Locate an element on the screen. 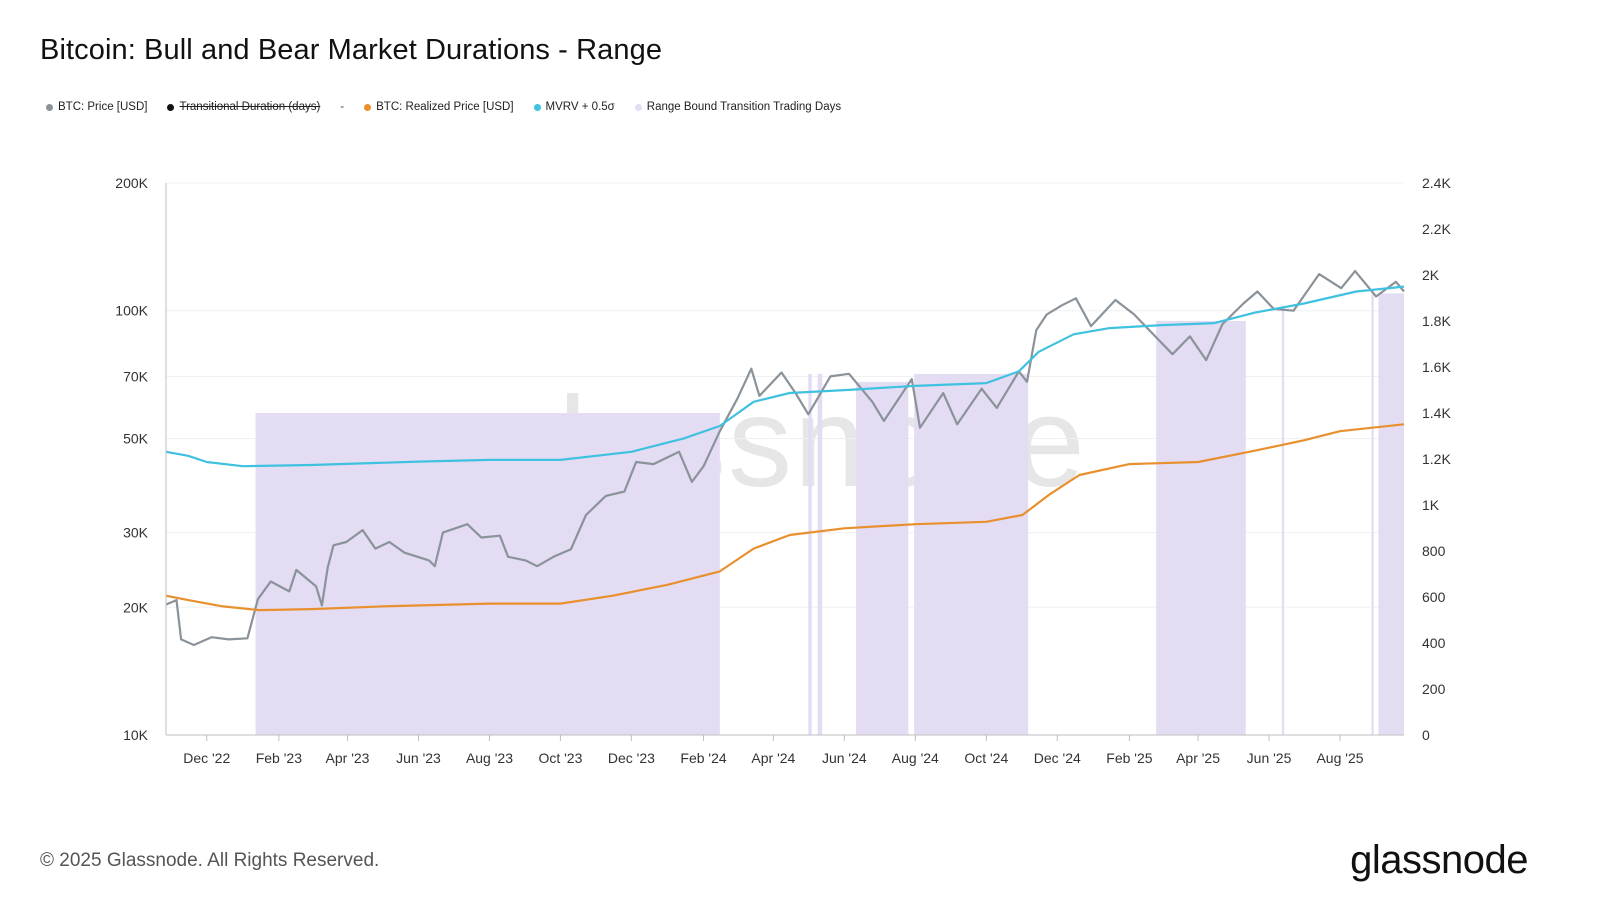  x-tick-label: Feb '23 is located at coordinates (279, 758).